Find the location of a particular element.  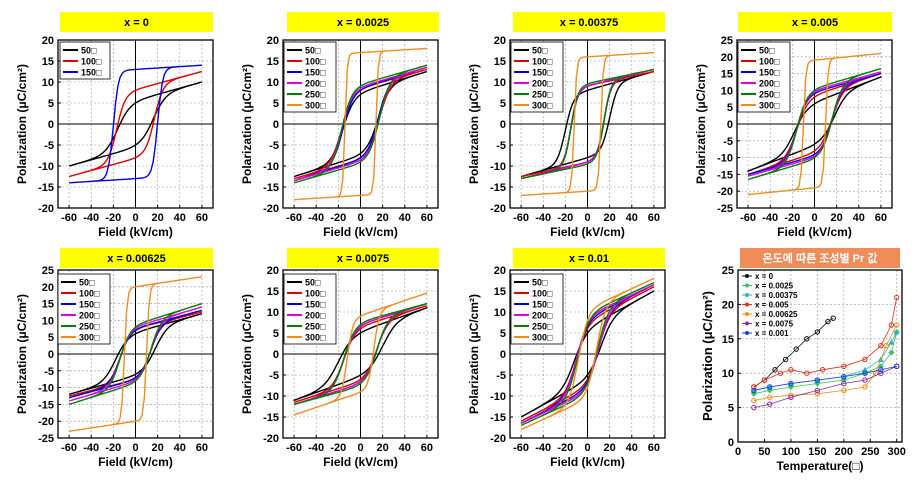

chart-title: 온도에 따른 조성별 Pr 값 is located at coordinates (820, 258).